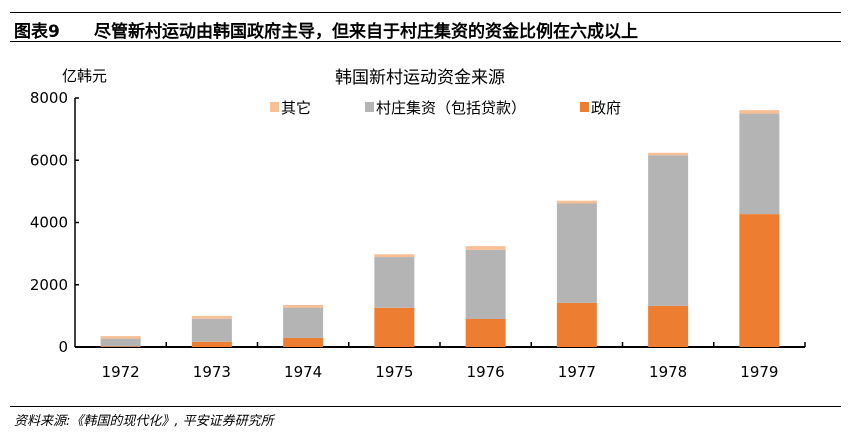  What do you see at coordinates (577, 372) in the screenshot?
I see `x-tick-label: 1977` at bounding box center [577, 372].